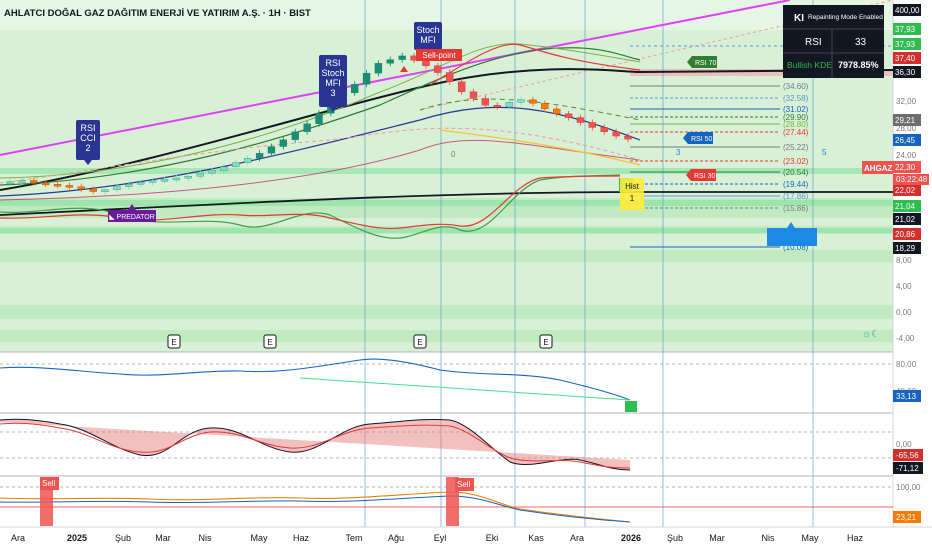 The width and height of the screenshot is (932, 550). Describe the element at coordinates (332, 63) in the screenshot. I see `signal-rsi-stoch-mfi-text: RSI` at that location.